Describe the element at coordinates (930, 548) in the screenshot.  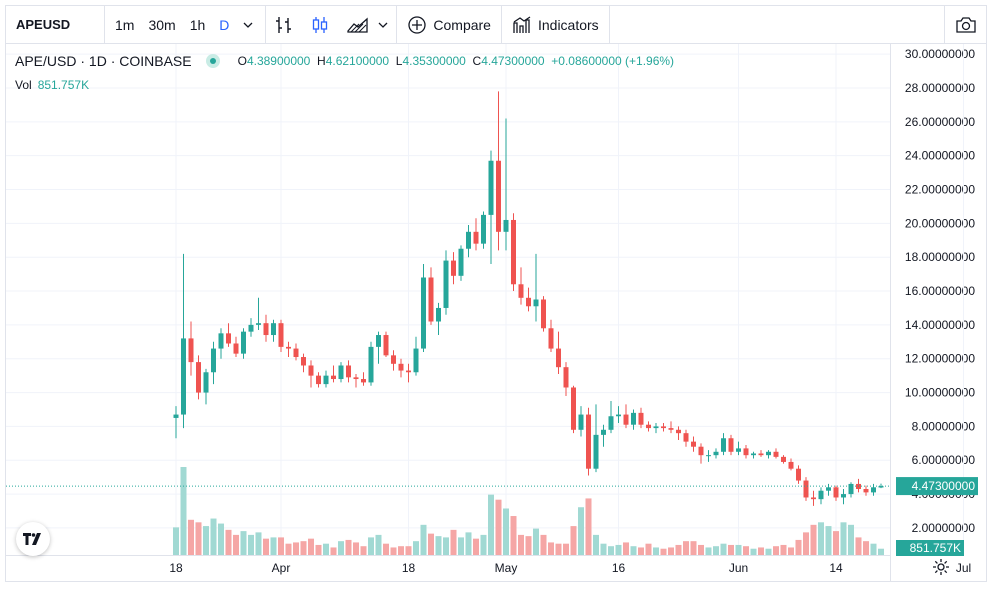
I see `last-volume-badge` at that location.